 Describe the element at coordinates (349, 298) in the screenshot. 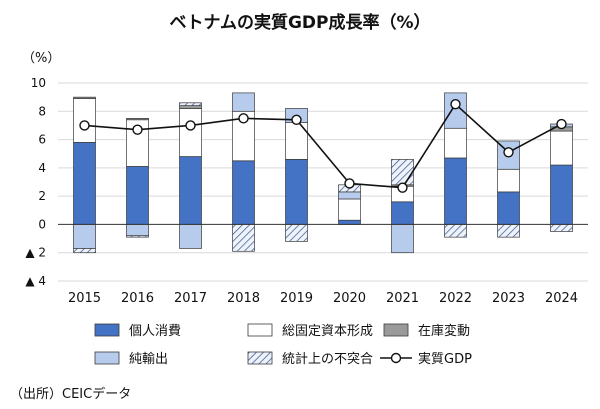

I see `x-tick-label: 2020` at that location.